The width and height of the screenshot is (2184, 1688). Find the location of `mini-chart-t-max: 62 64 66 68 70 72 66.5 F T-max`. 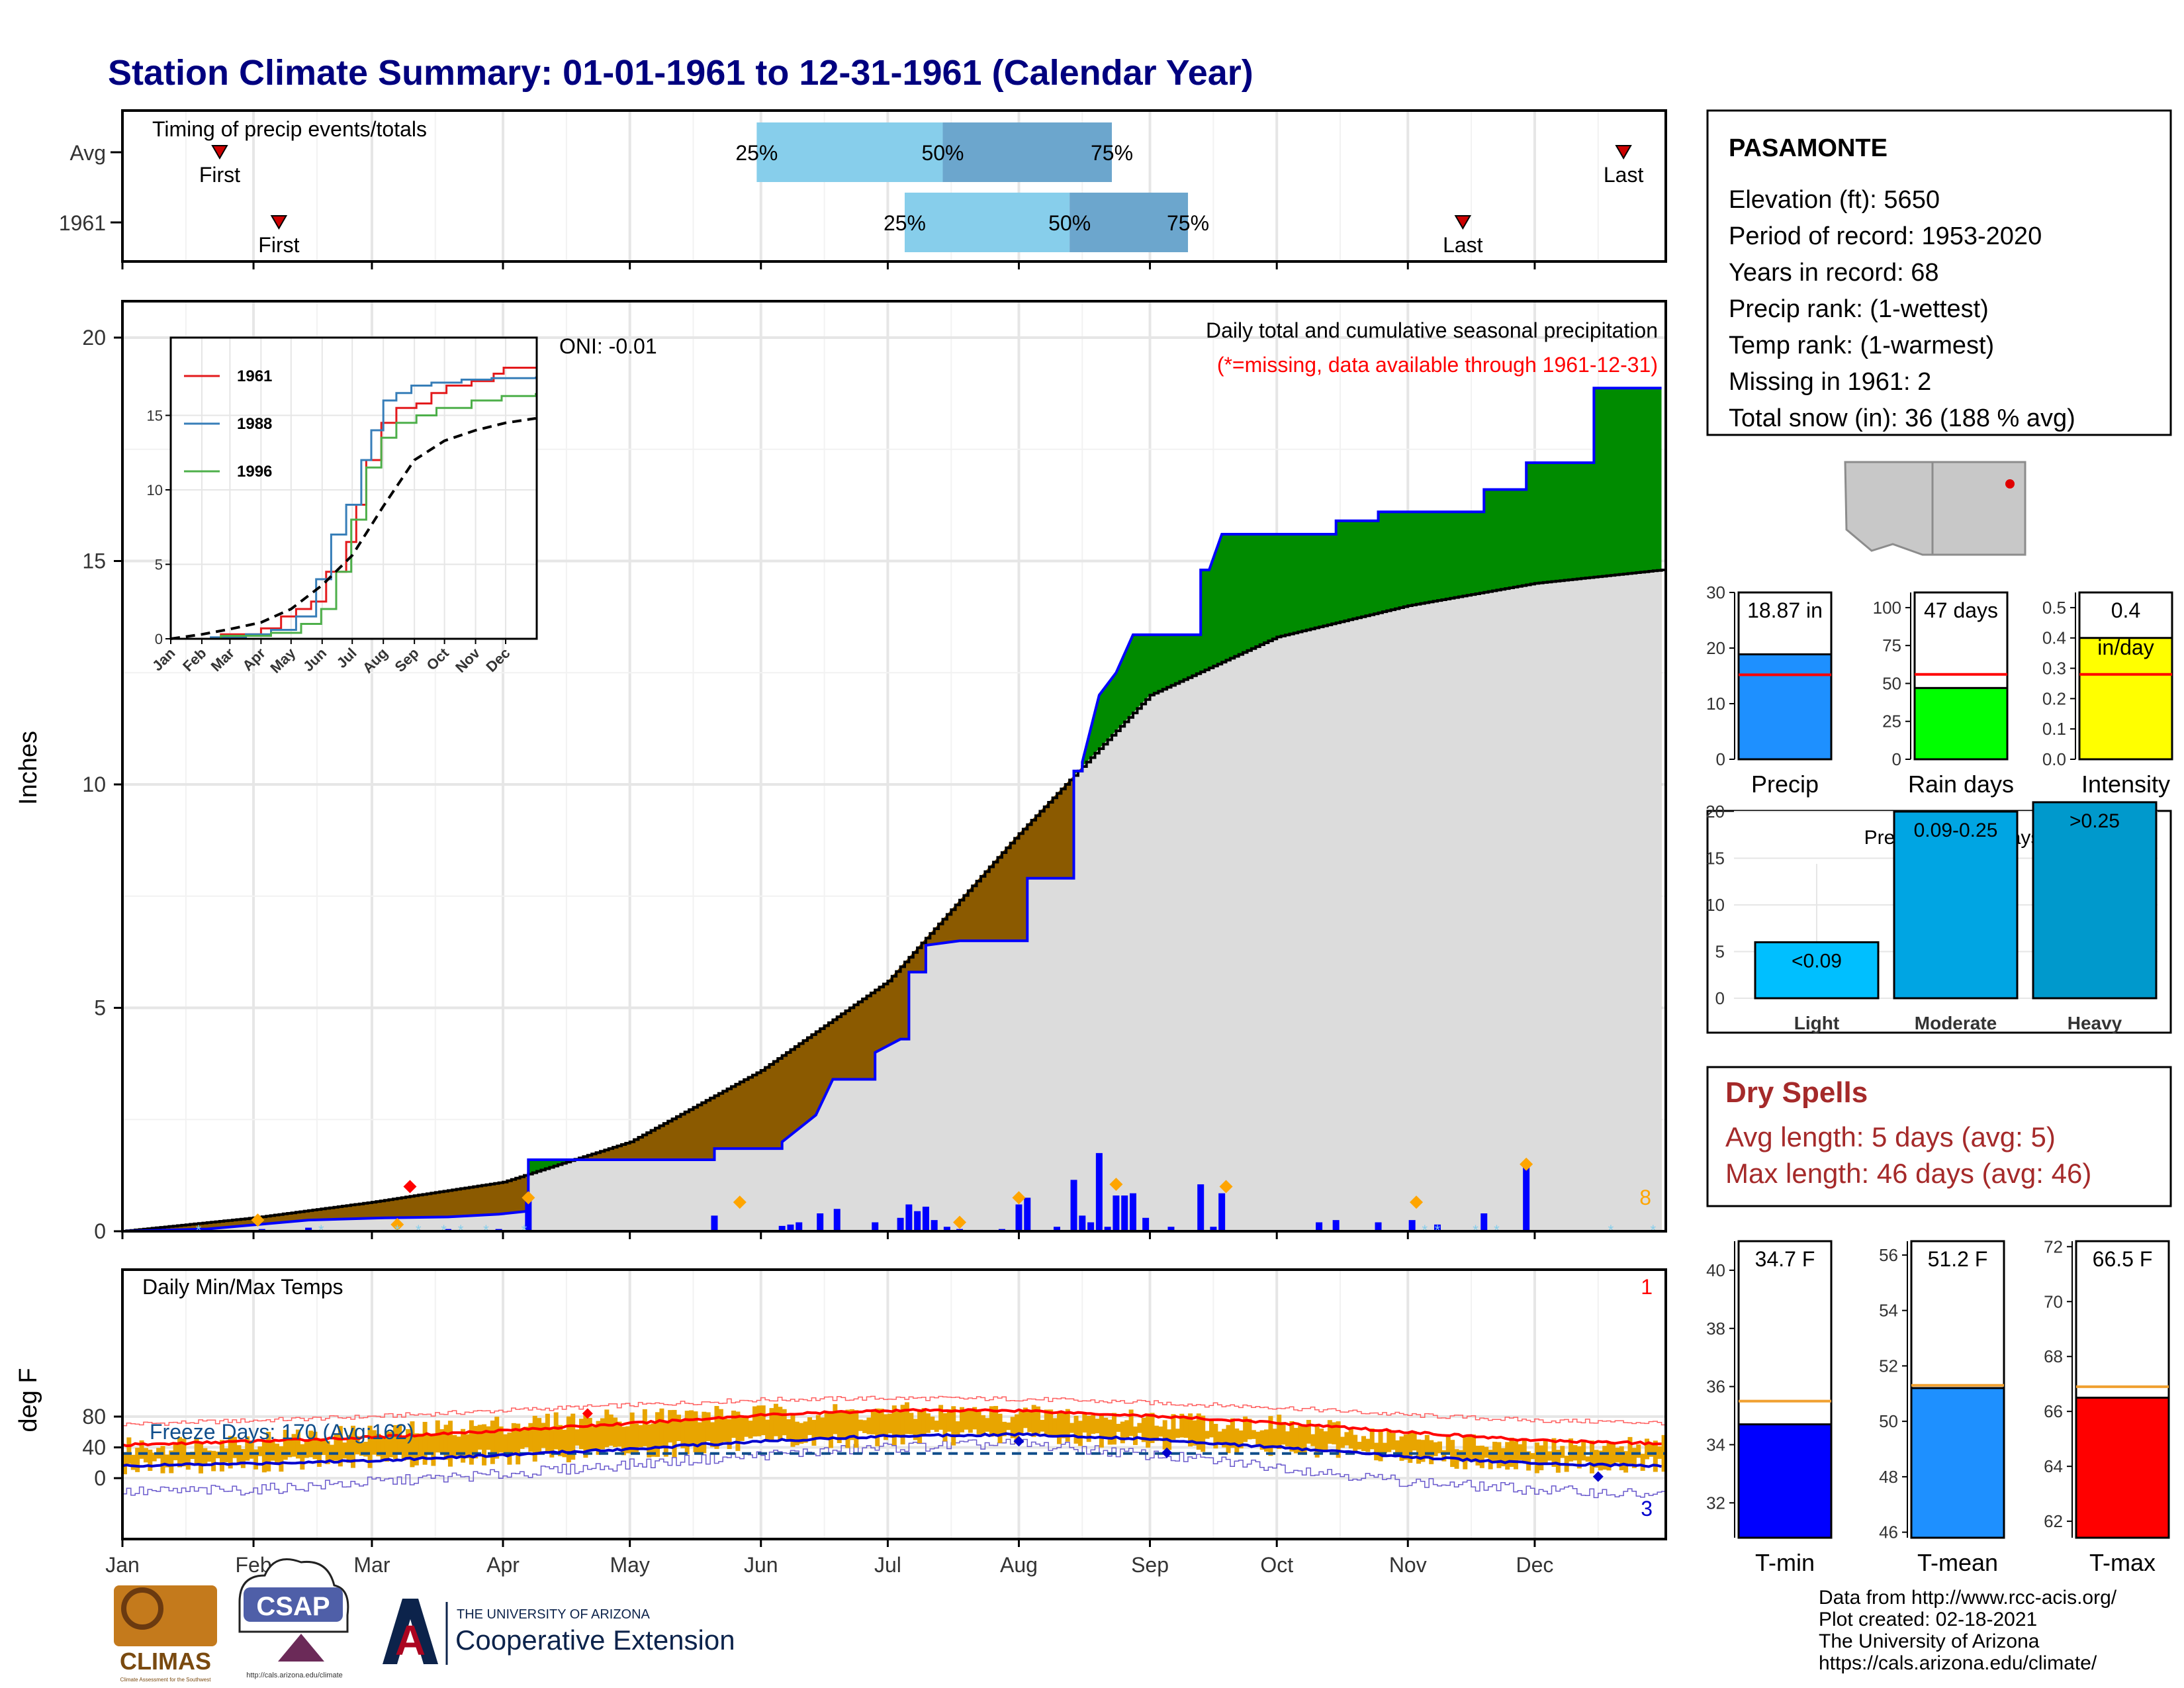

mini-chart-t-max: 62 64 66 68 70 72 66.5 F T-max is located at coordinates (2107, 1406).